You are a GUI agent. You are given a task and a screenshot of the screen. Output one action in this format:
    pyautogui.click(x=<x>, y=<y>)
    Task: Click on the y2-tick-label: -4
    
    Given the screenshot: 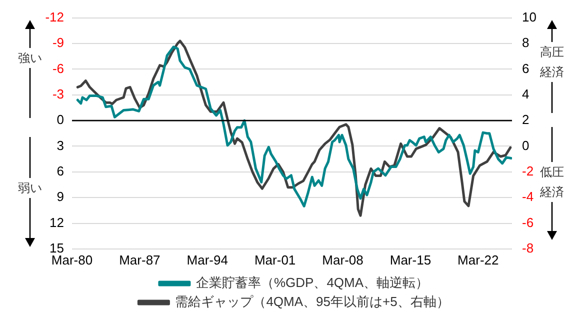 What is the action you would take?
    pyautogui.click(x=528, y=196)
    